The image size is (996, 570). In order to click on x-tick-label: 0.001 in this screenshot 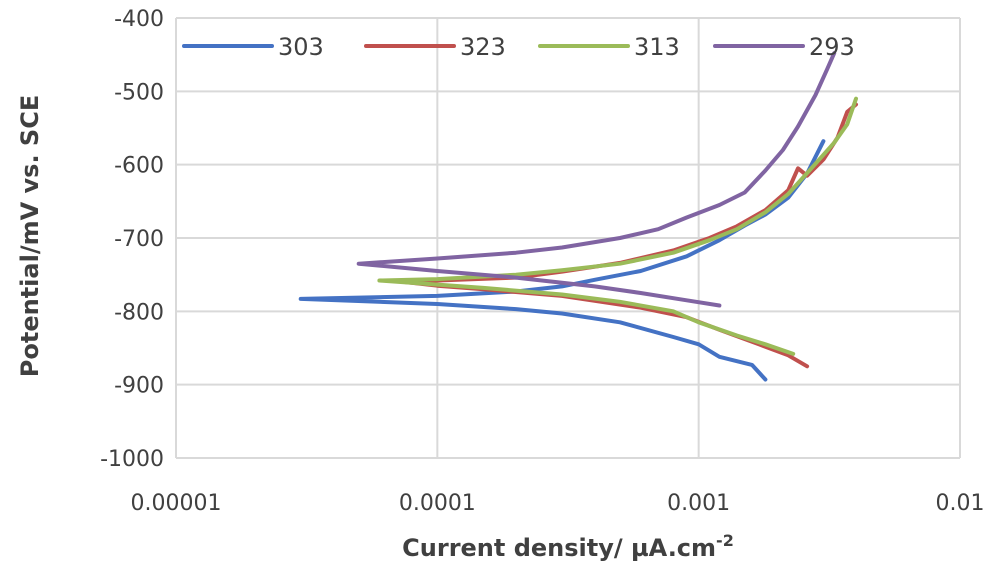, I will do `click(698, 503)`.